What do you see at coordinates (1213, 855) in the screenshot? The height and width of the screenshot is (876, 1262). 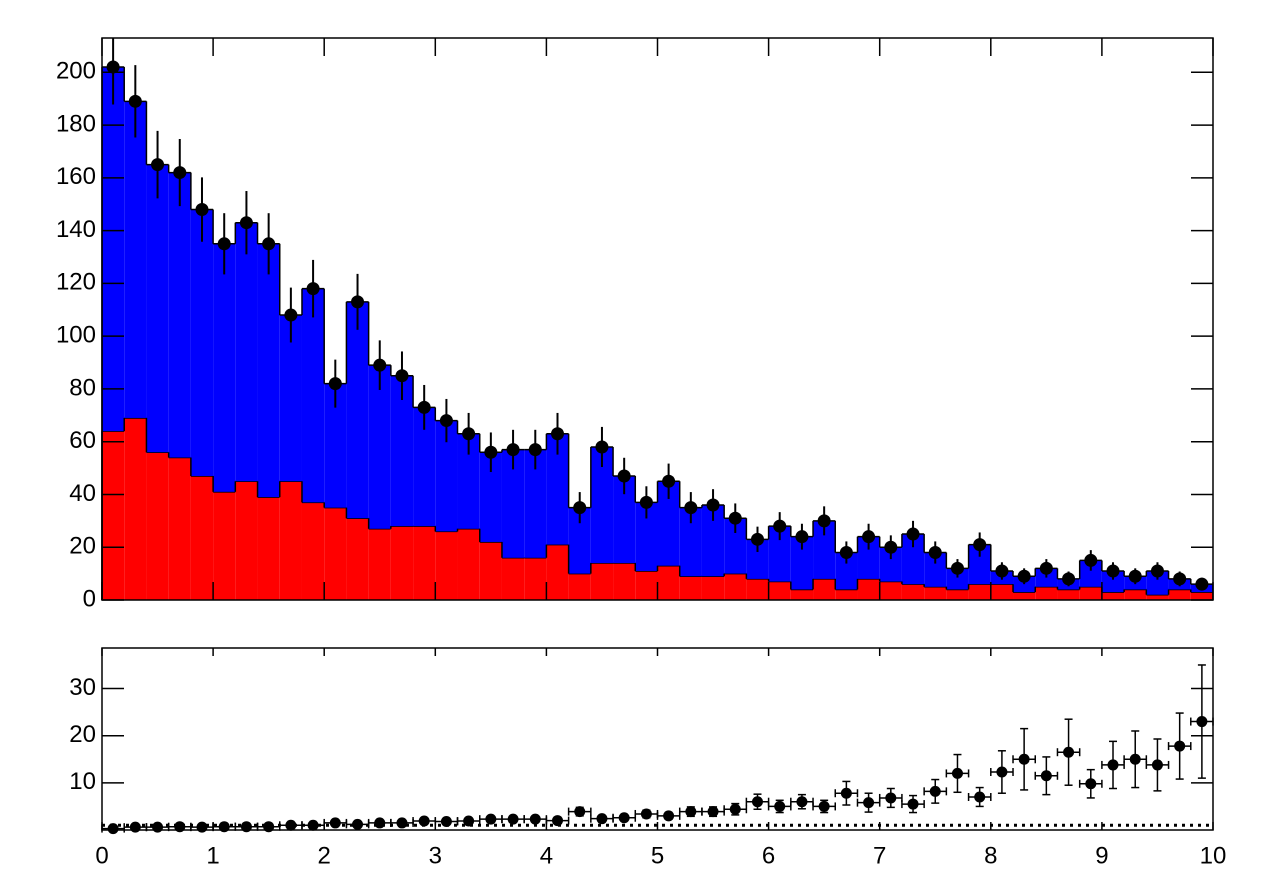 I see `x-tick-label: 10` at bounding box center [1213, 855].